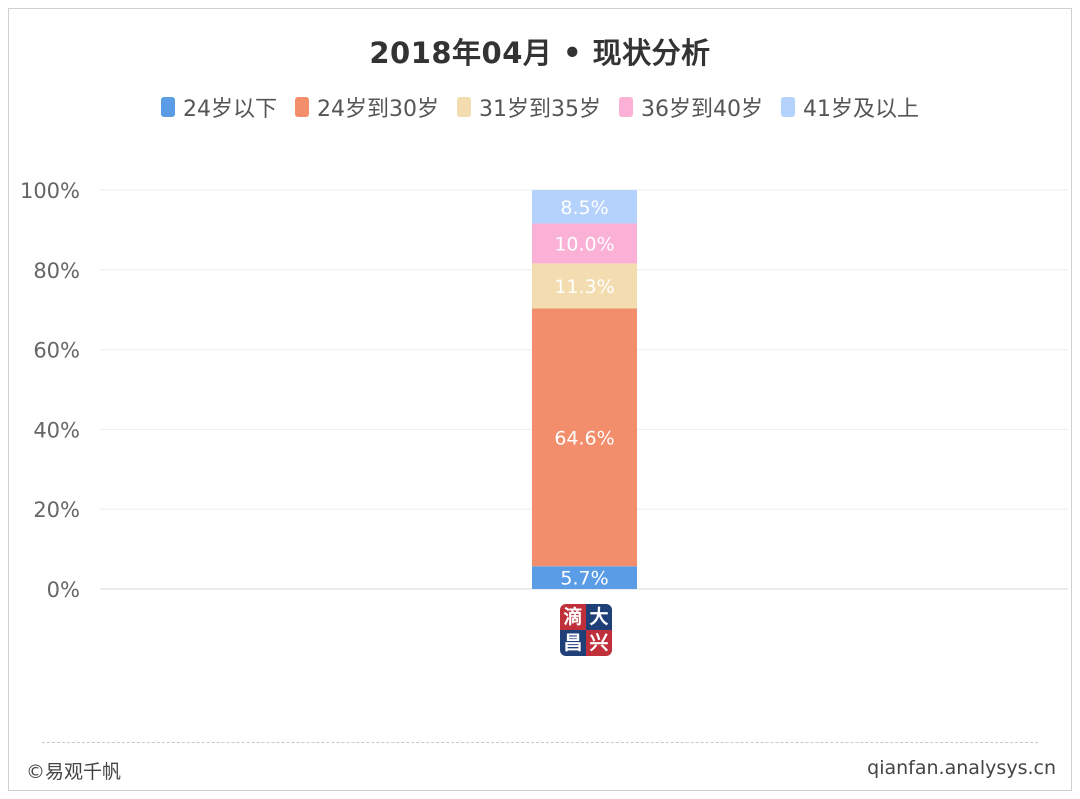 The image size is (1080, 799). I want to click on data-label-under24: 5.7%, so click(584, 579).